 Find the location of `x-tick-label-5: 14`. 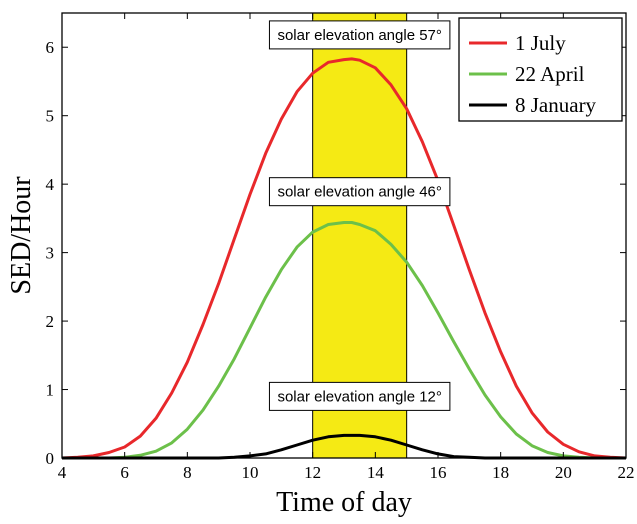

x-tick-label-5: 14 is located at coordinates (376, 472).